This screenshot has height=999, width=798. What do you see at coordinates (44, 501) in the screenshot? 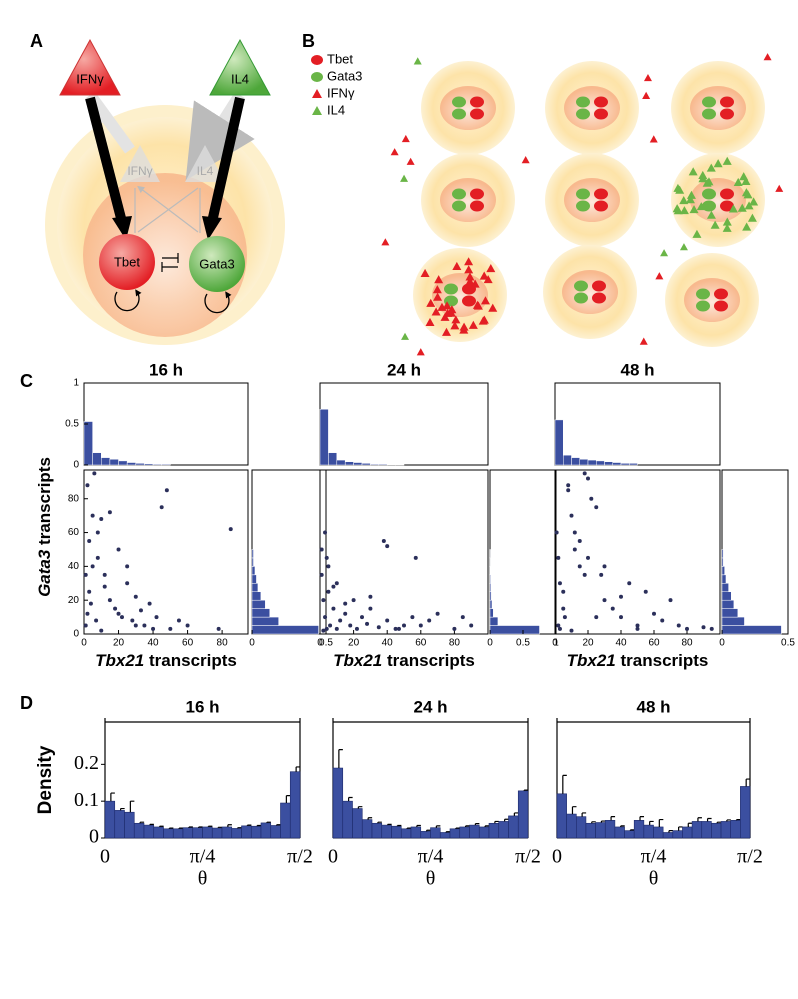
I see `y-axis-label-rest: transcripts` at bounding box center [44, 501].